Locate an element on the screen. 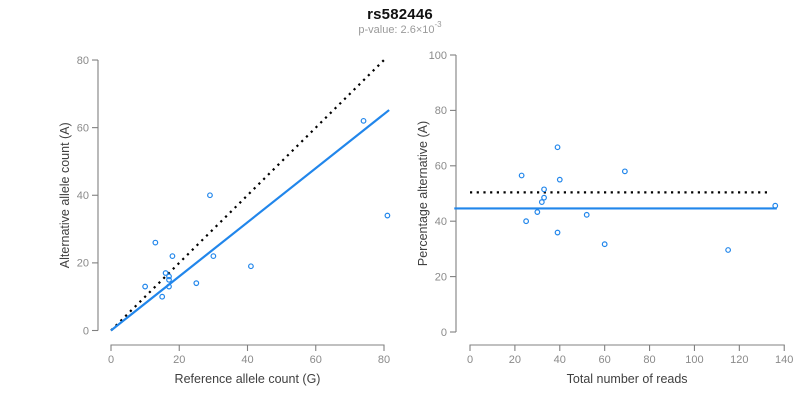  figure-subtitle: p-value: 2.6×10-3 is located at coordinates (400, 28).